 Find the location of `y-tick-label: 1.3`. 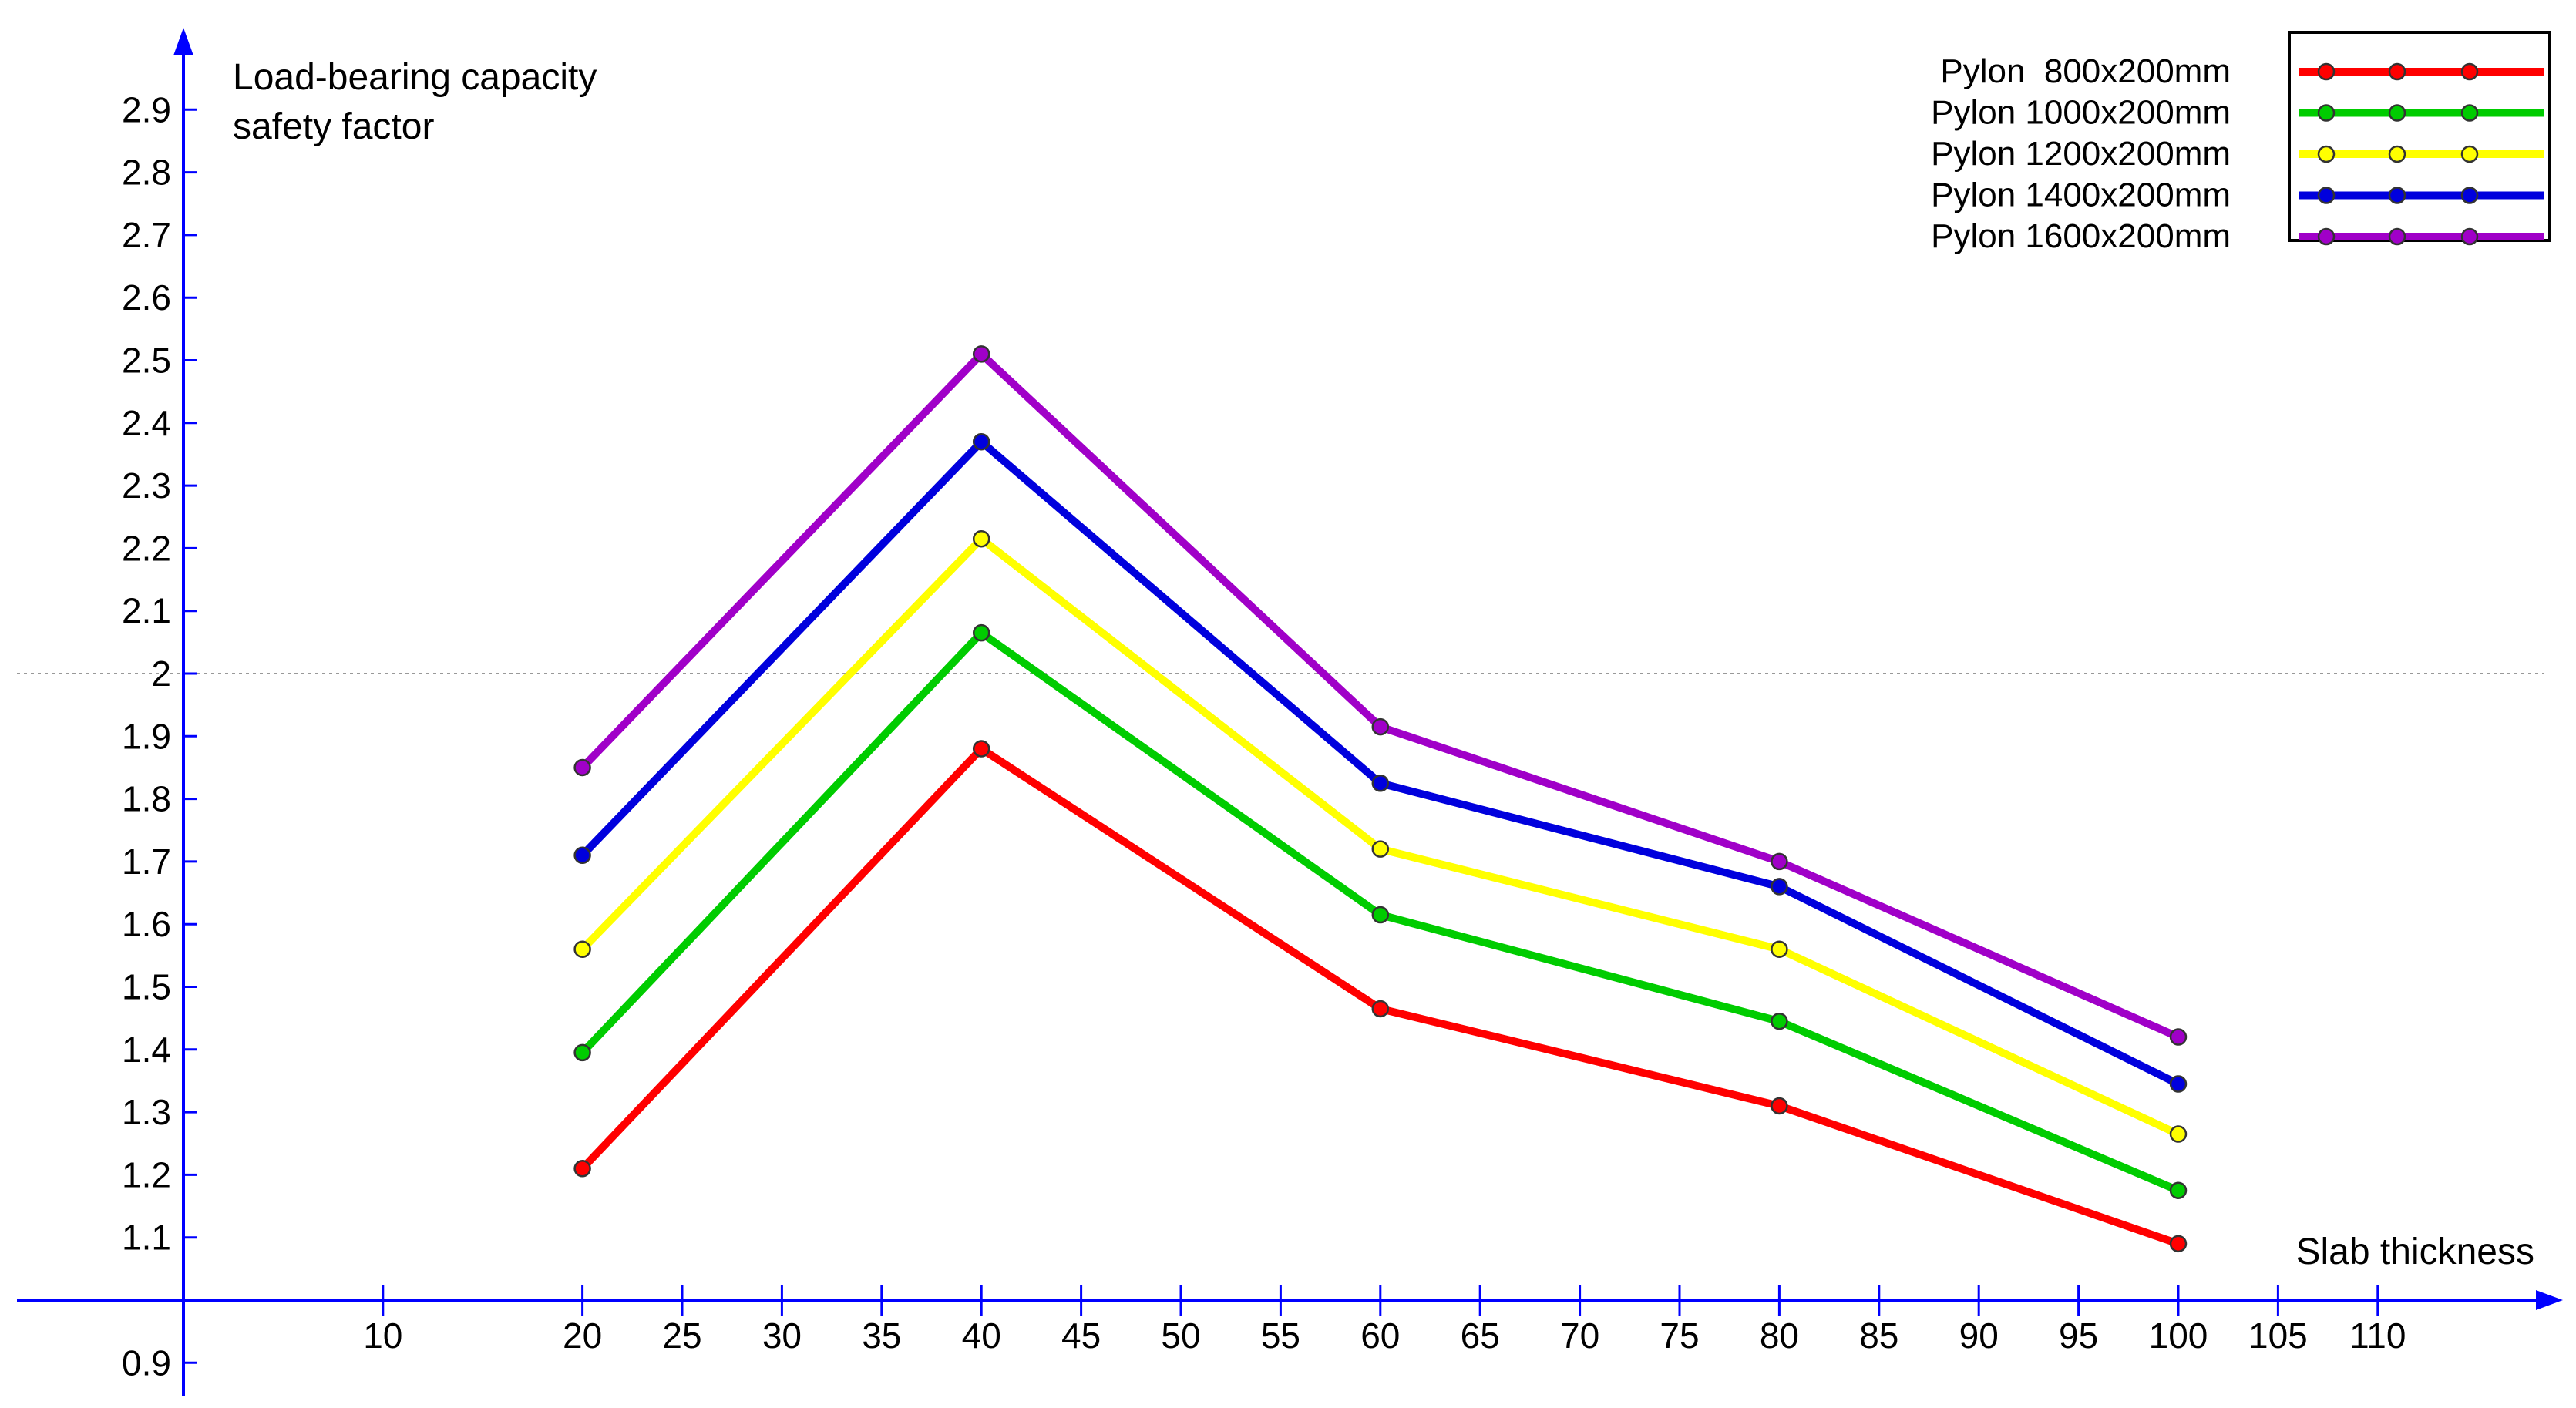

y-tick-label: 1.3 is located at coordinates (146, 1112).